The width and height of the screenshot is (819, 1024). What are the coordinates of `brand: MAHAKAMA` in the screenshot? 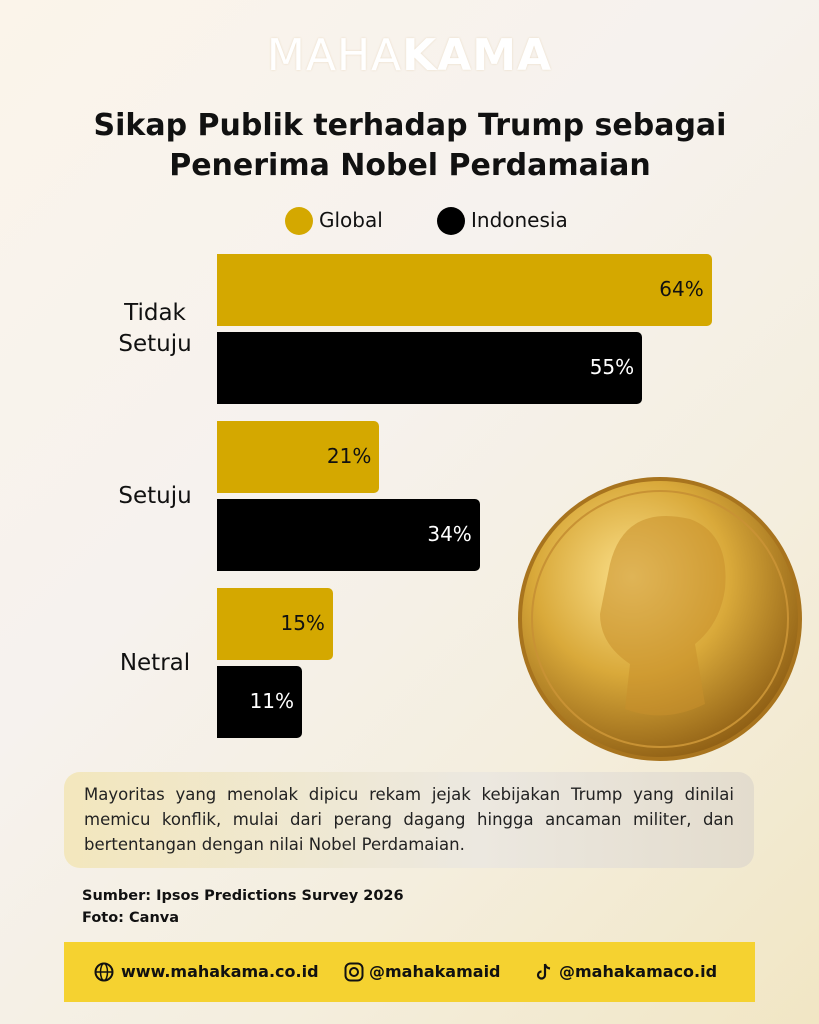 It's located at (409, 55).